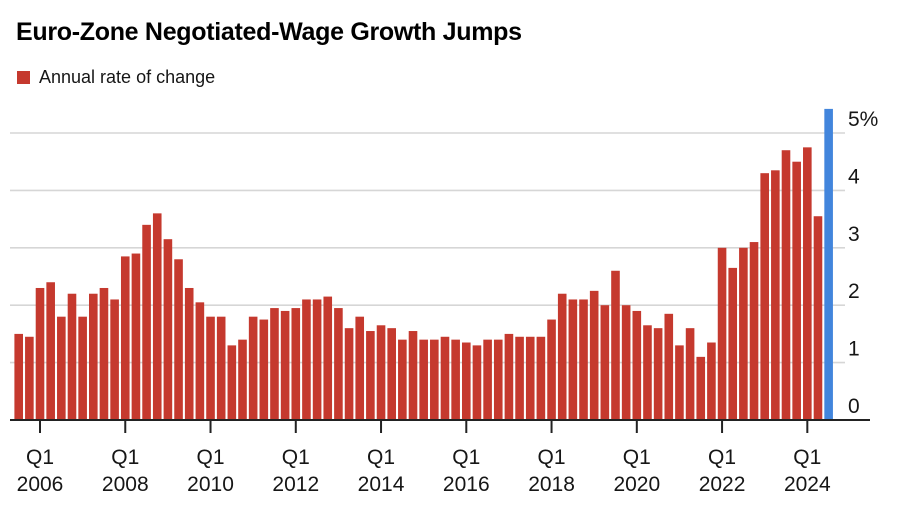  Describe the element at coordinates (551, 484) in the screenshot. I see `x-tick-label-year-2018: 2018` at that location.